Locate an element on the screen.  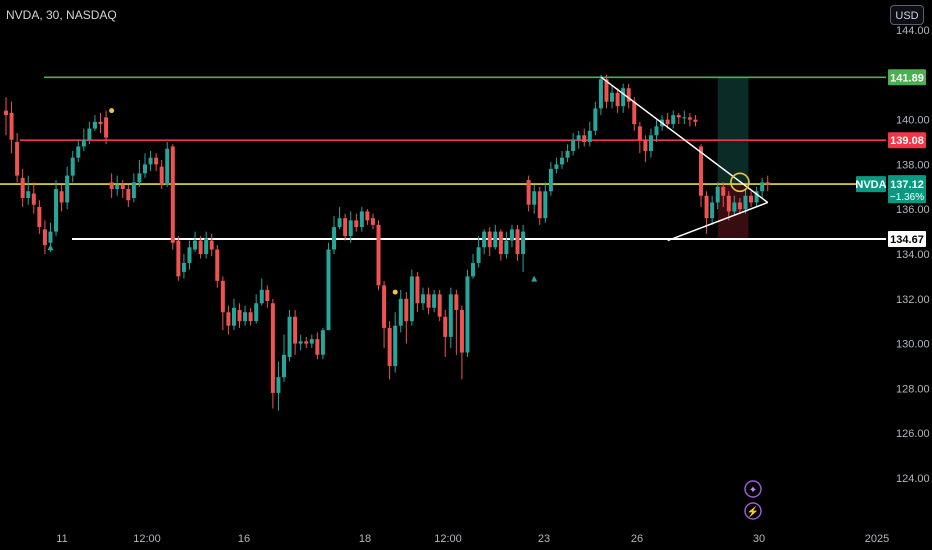
y-tick-label: 140.00 is located at coordinates (913, 121).